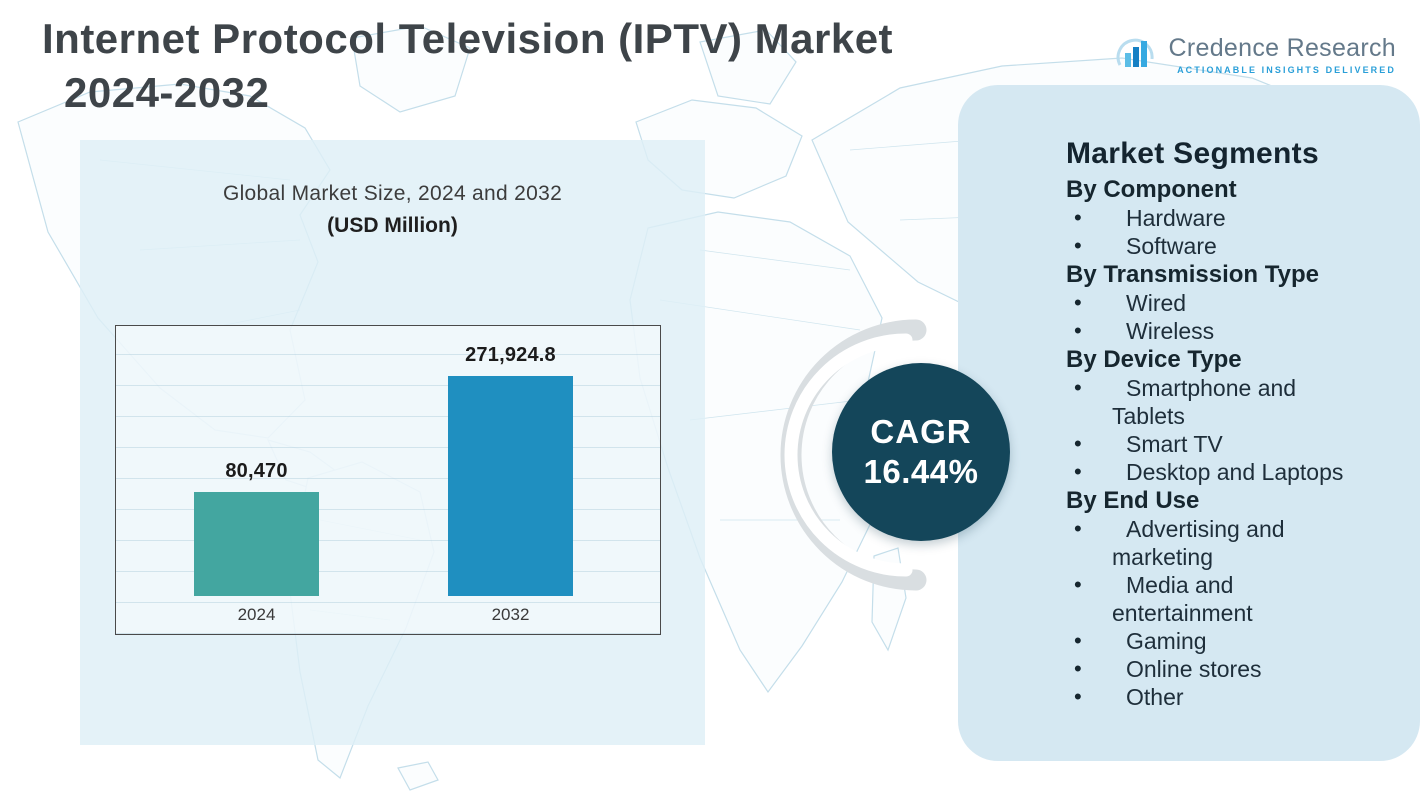 This screenshot has width=1428, height=804. What do you see at coordinates (1192, 153) in the screenshot?
I see `segments-title: Market Segments` at bounding box center [1192, 153].